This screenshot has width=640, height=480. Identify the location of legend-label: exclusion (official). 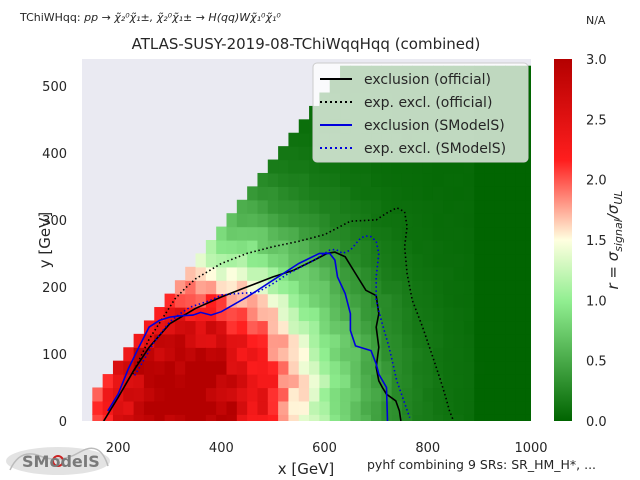
(427, 80).